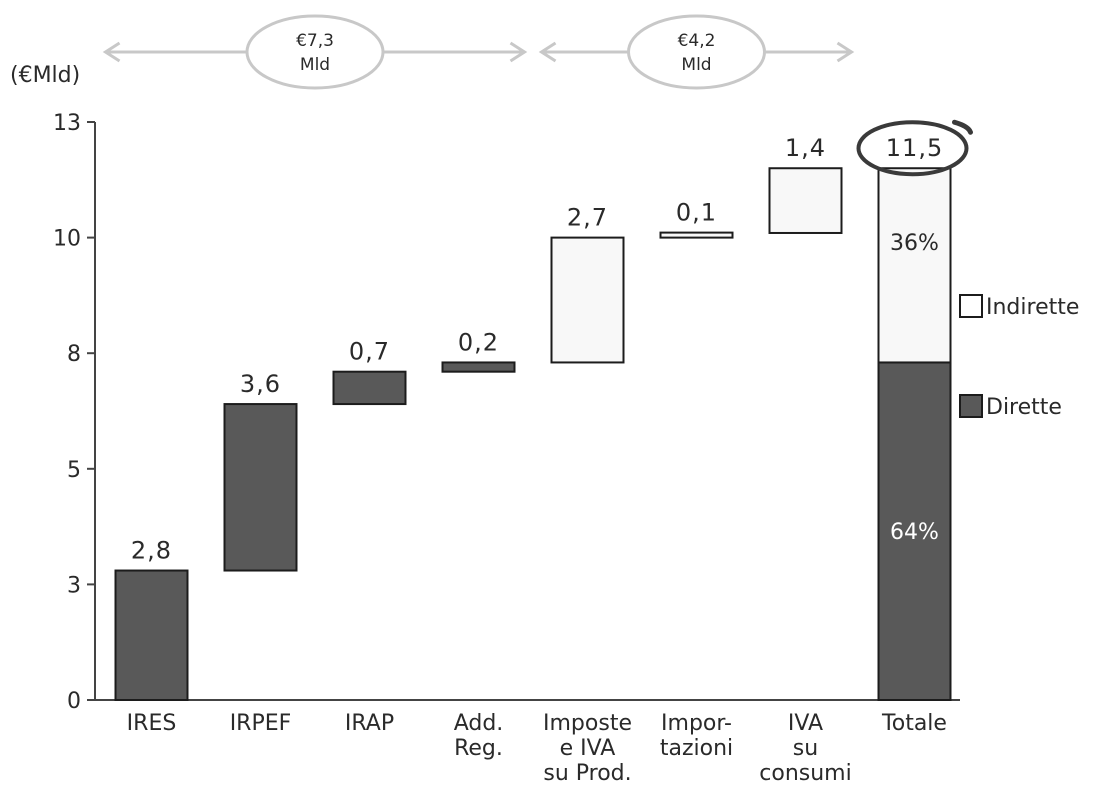 The width and height of the screenshot is (1106, 804). What do you see at coordinates (315, 41) in the screenshot?
I see `bracket-label: €7,3` at bounding box center [315, 41].